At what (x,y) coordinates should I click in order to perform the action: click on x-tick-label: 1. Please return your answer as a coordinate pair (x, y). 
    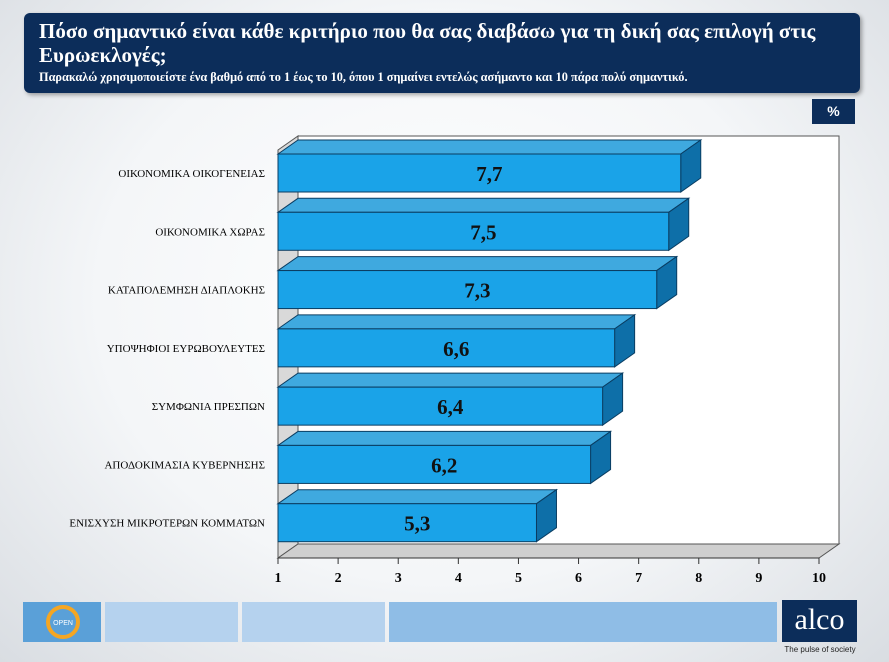
    Looking at the image, I should click on (278, 578).